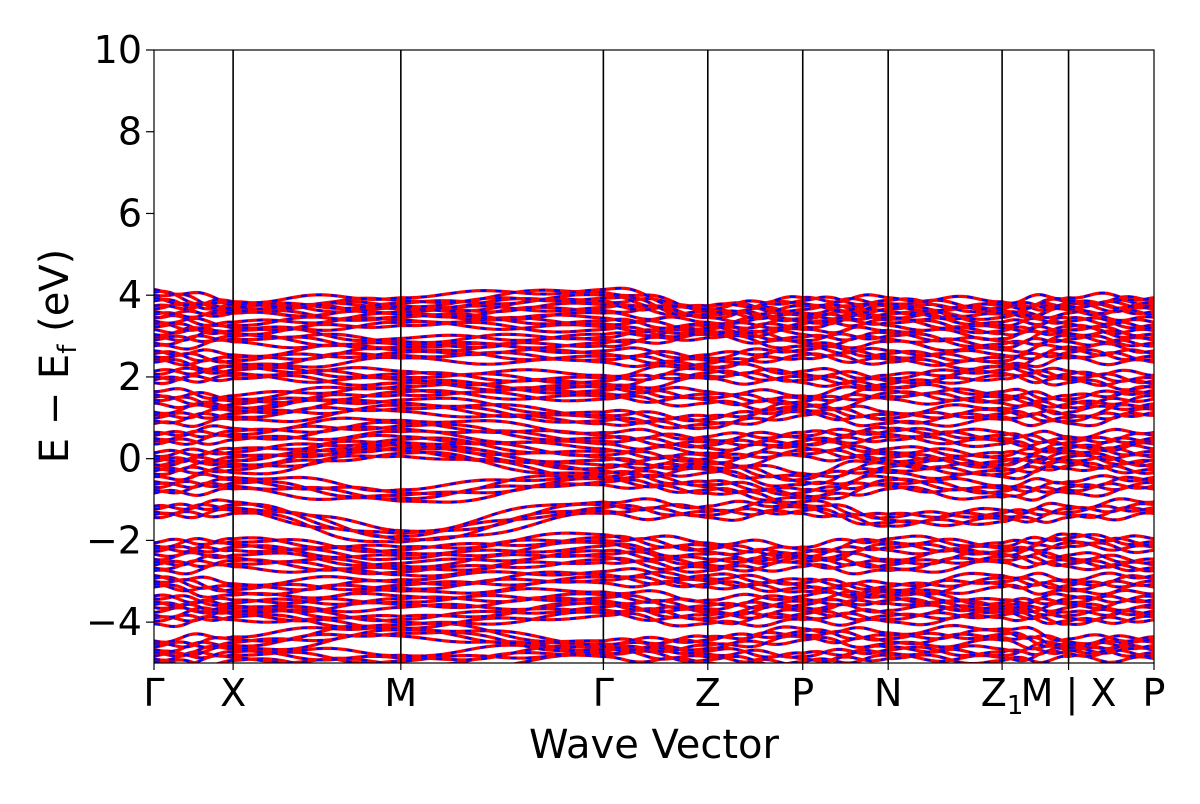 The height and width of the screenshot is (804, 1200). Describe the element at coordinates (130, 132) in the screenshot. I see `y-tick-label: 8` at that location.